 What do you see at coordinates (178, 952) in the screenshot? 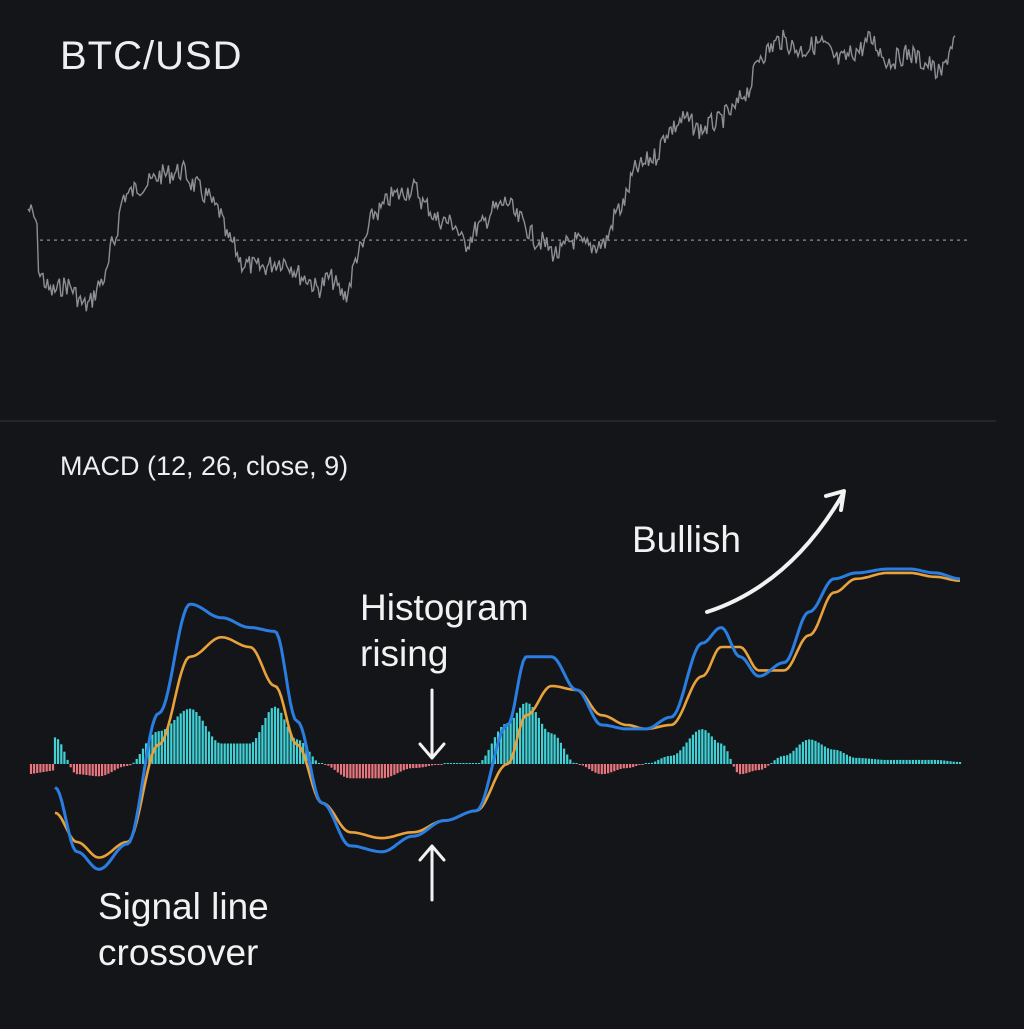
I see `annotation-signal-line2: crossover` at bounding box center [178, 952].